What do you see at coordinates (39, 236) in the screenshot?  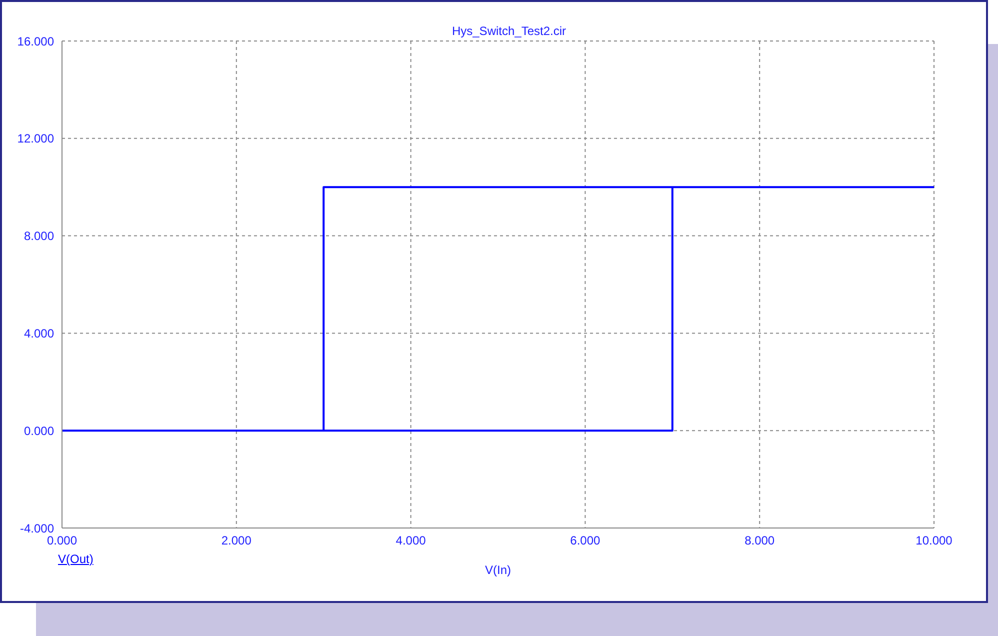 I see `y-tick-label: 8.000` at bounding box center [39, 236].